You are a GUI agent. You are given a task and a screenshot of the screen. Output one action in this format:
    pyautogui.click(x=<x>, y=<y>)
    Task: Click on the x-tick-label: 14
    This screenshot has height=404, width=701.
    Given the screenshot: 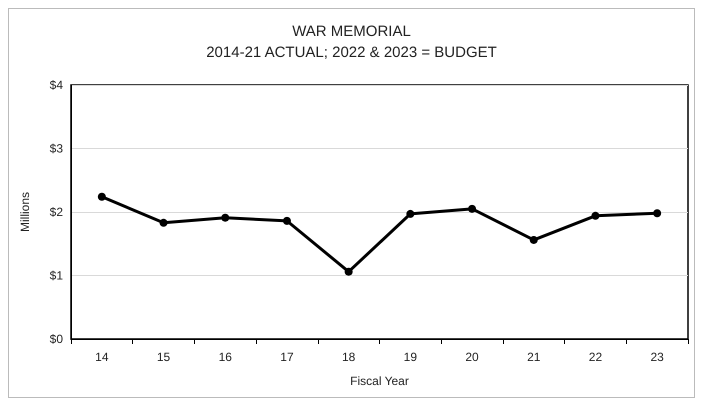 What is the action you would take?
    pyautogui.click(x=102, y=357)
    